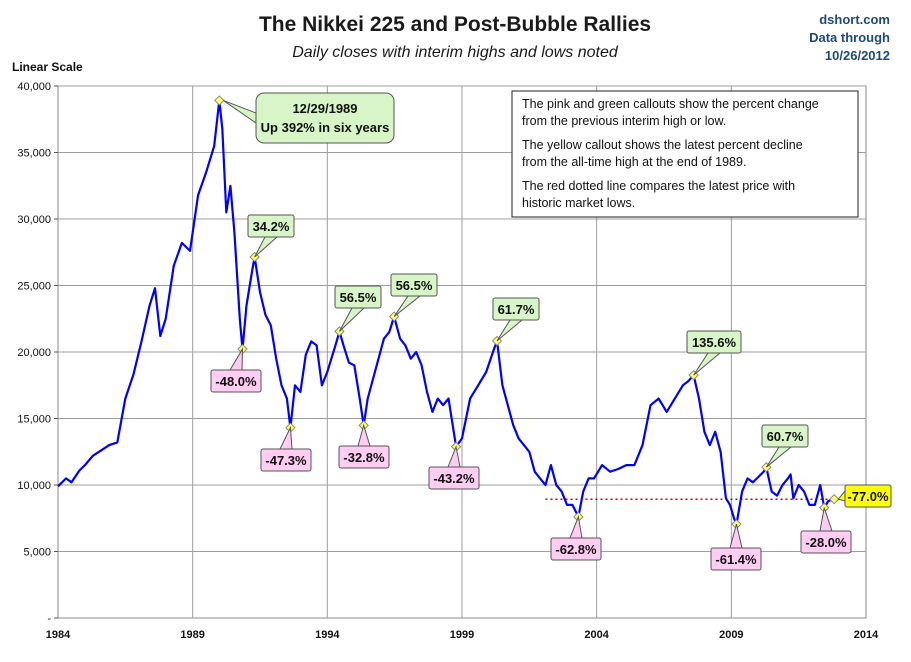 The image size is (911, 662). Describe the element at coordinates (34, 287) in the screenshot. I see `y-tick-label: 25,000` at that location.